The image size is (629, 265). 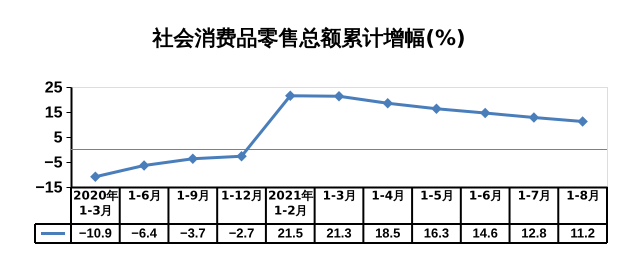 I want to click on chart-title: 社会消费品零售总额累计增幅(%), so click(x=308, y=38).